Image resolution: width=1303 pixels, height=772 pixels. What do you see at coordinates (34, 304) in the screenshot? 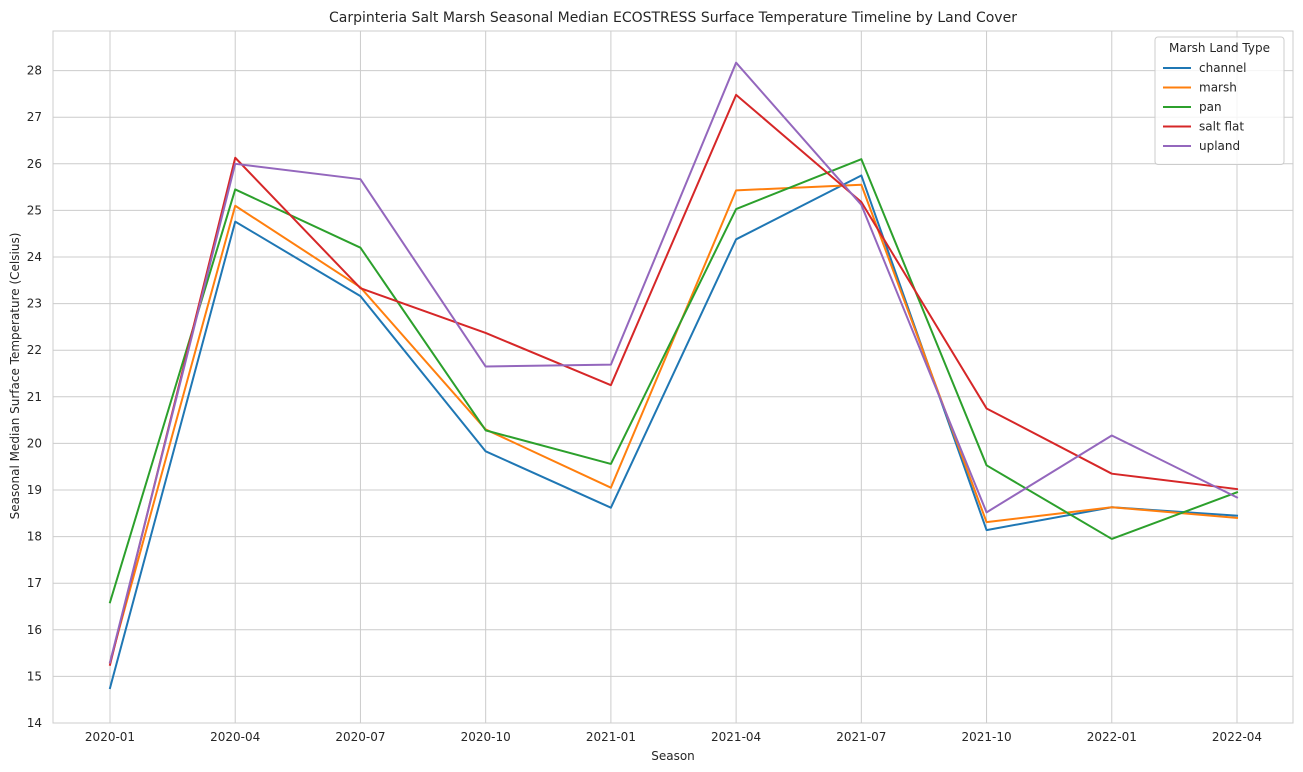
I see `y-tick-label: 23` at bounding box center [34, 304].